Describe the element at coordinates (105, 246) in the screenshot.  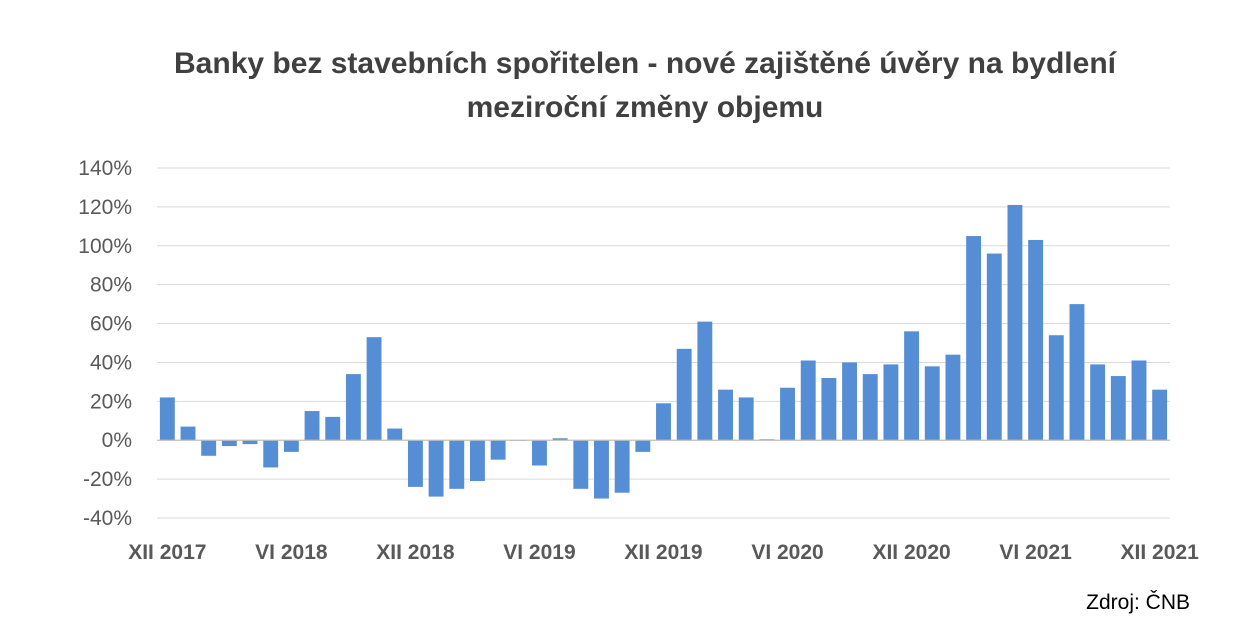
I see `y-tick-label: 100%` at that location.